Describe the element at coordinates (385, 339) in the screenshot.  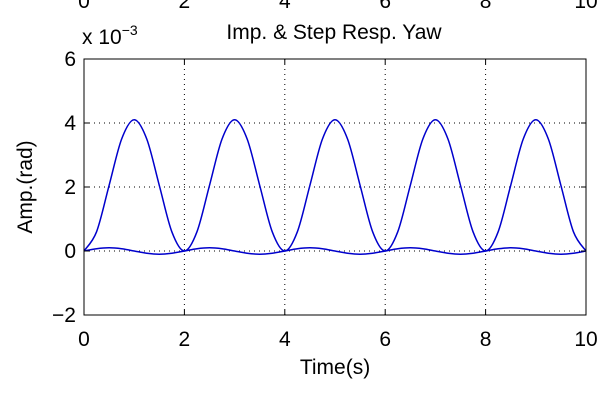
I see `x-tick-label: 6` at that location.